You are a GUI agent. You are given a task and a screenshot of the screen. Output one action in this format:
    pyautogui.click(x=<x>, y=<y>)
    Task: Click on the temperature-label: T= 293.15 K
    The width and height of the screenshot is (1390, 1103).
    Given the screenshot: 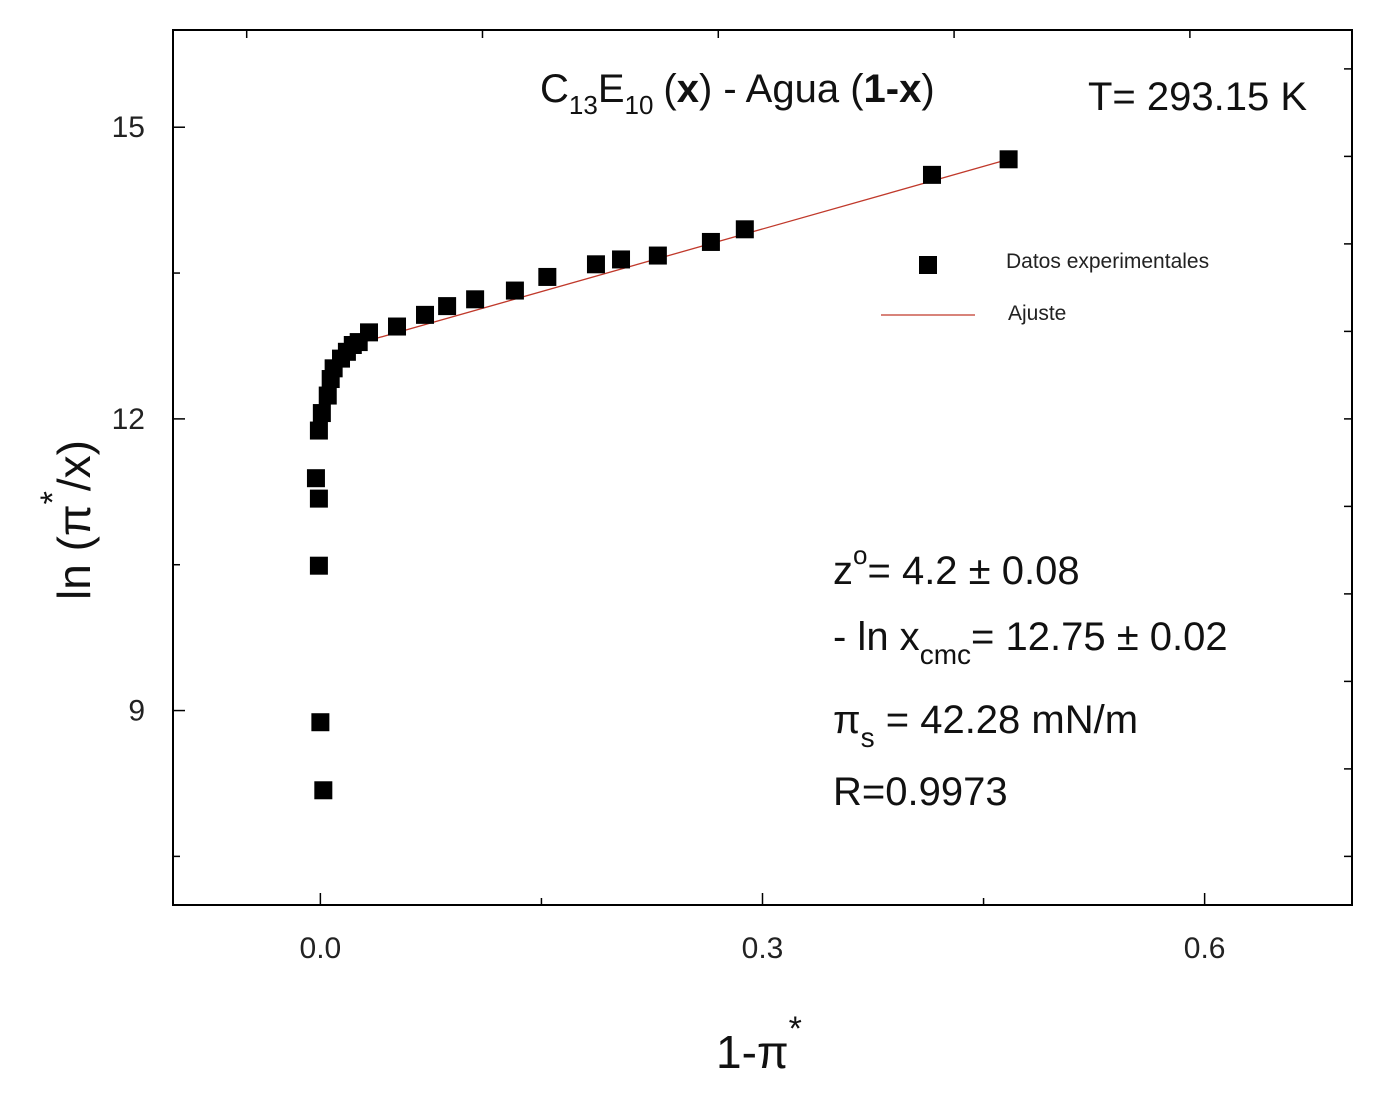 What is the action you would take?
    pyautogui.click(x=1197, y=97)
    